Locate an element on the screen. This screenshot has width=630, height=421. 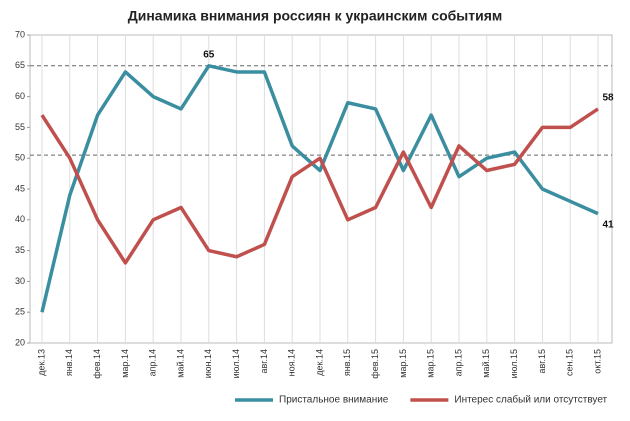
x-tick-label: окт.15 is located at coordinates (597, 361).